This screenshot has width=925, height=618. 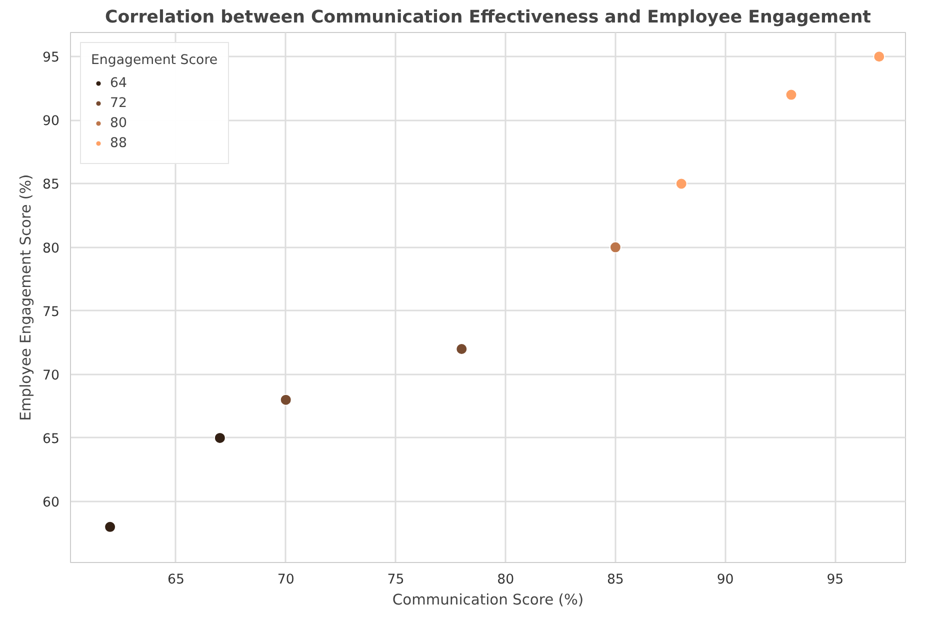 I want to click on y-axis-title: Employee Engagement Score (%), so click(x=26, y=297).